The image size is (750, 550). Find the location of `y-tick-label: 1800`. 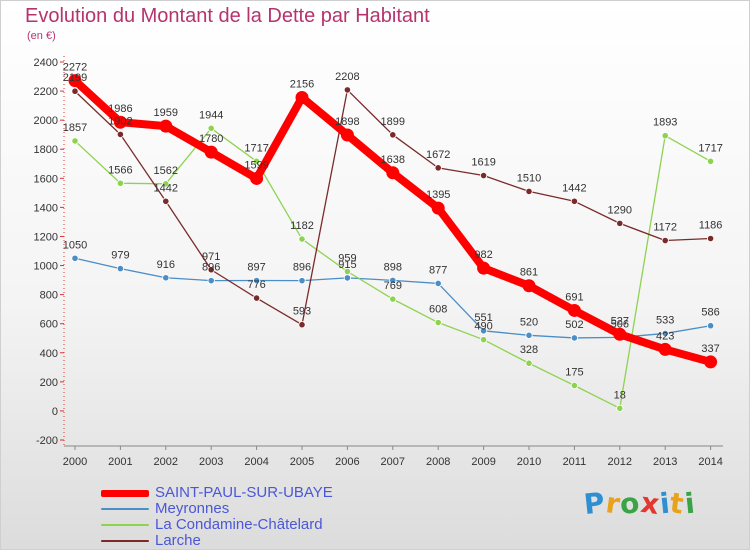

y-tick-label: 1800 is located at coordinates (46, 150).